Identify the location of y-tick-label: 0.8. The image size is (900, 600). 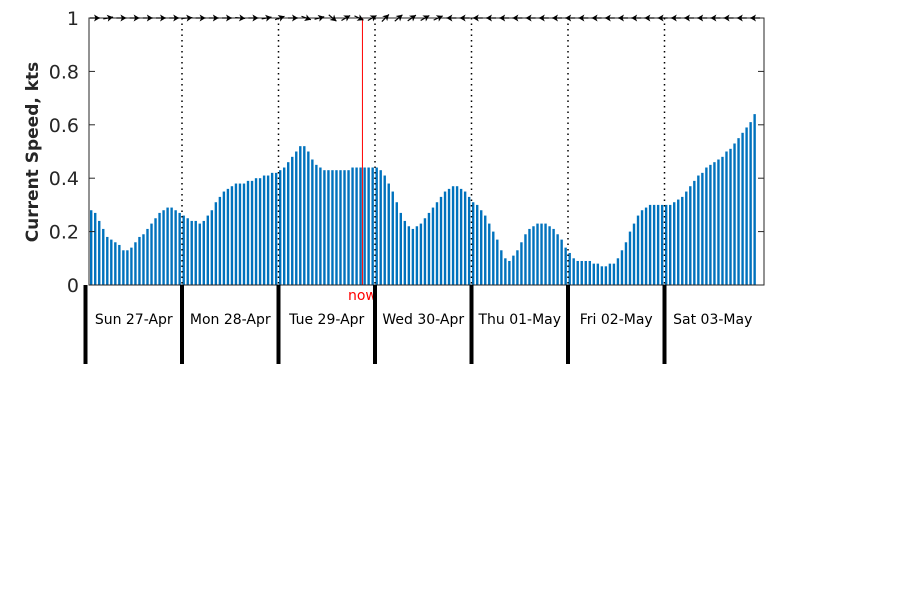
(64, 72).